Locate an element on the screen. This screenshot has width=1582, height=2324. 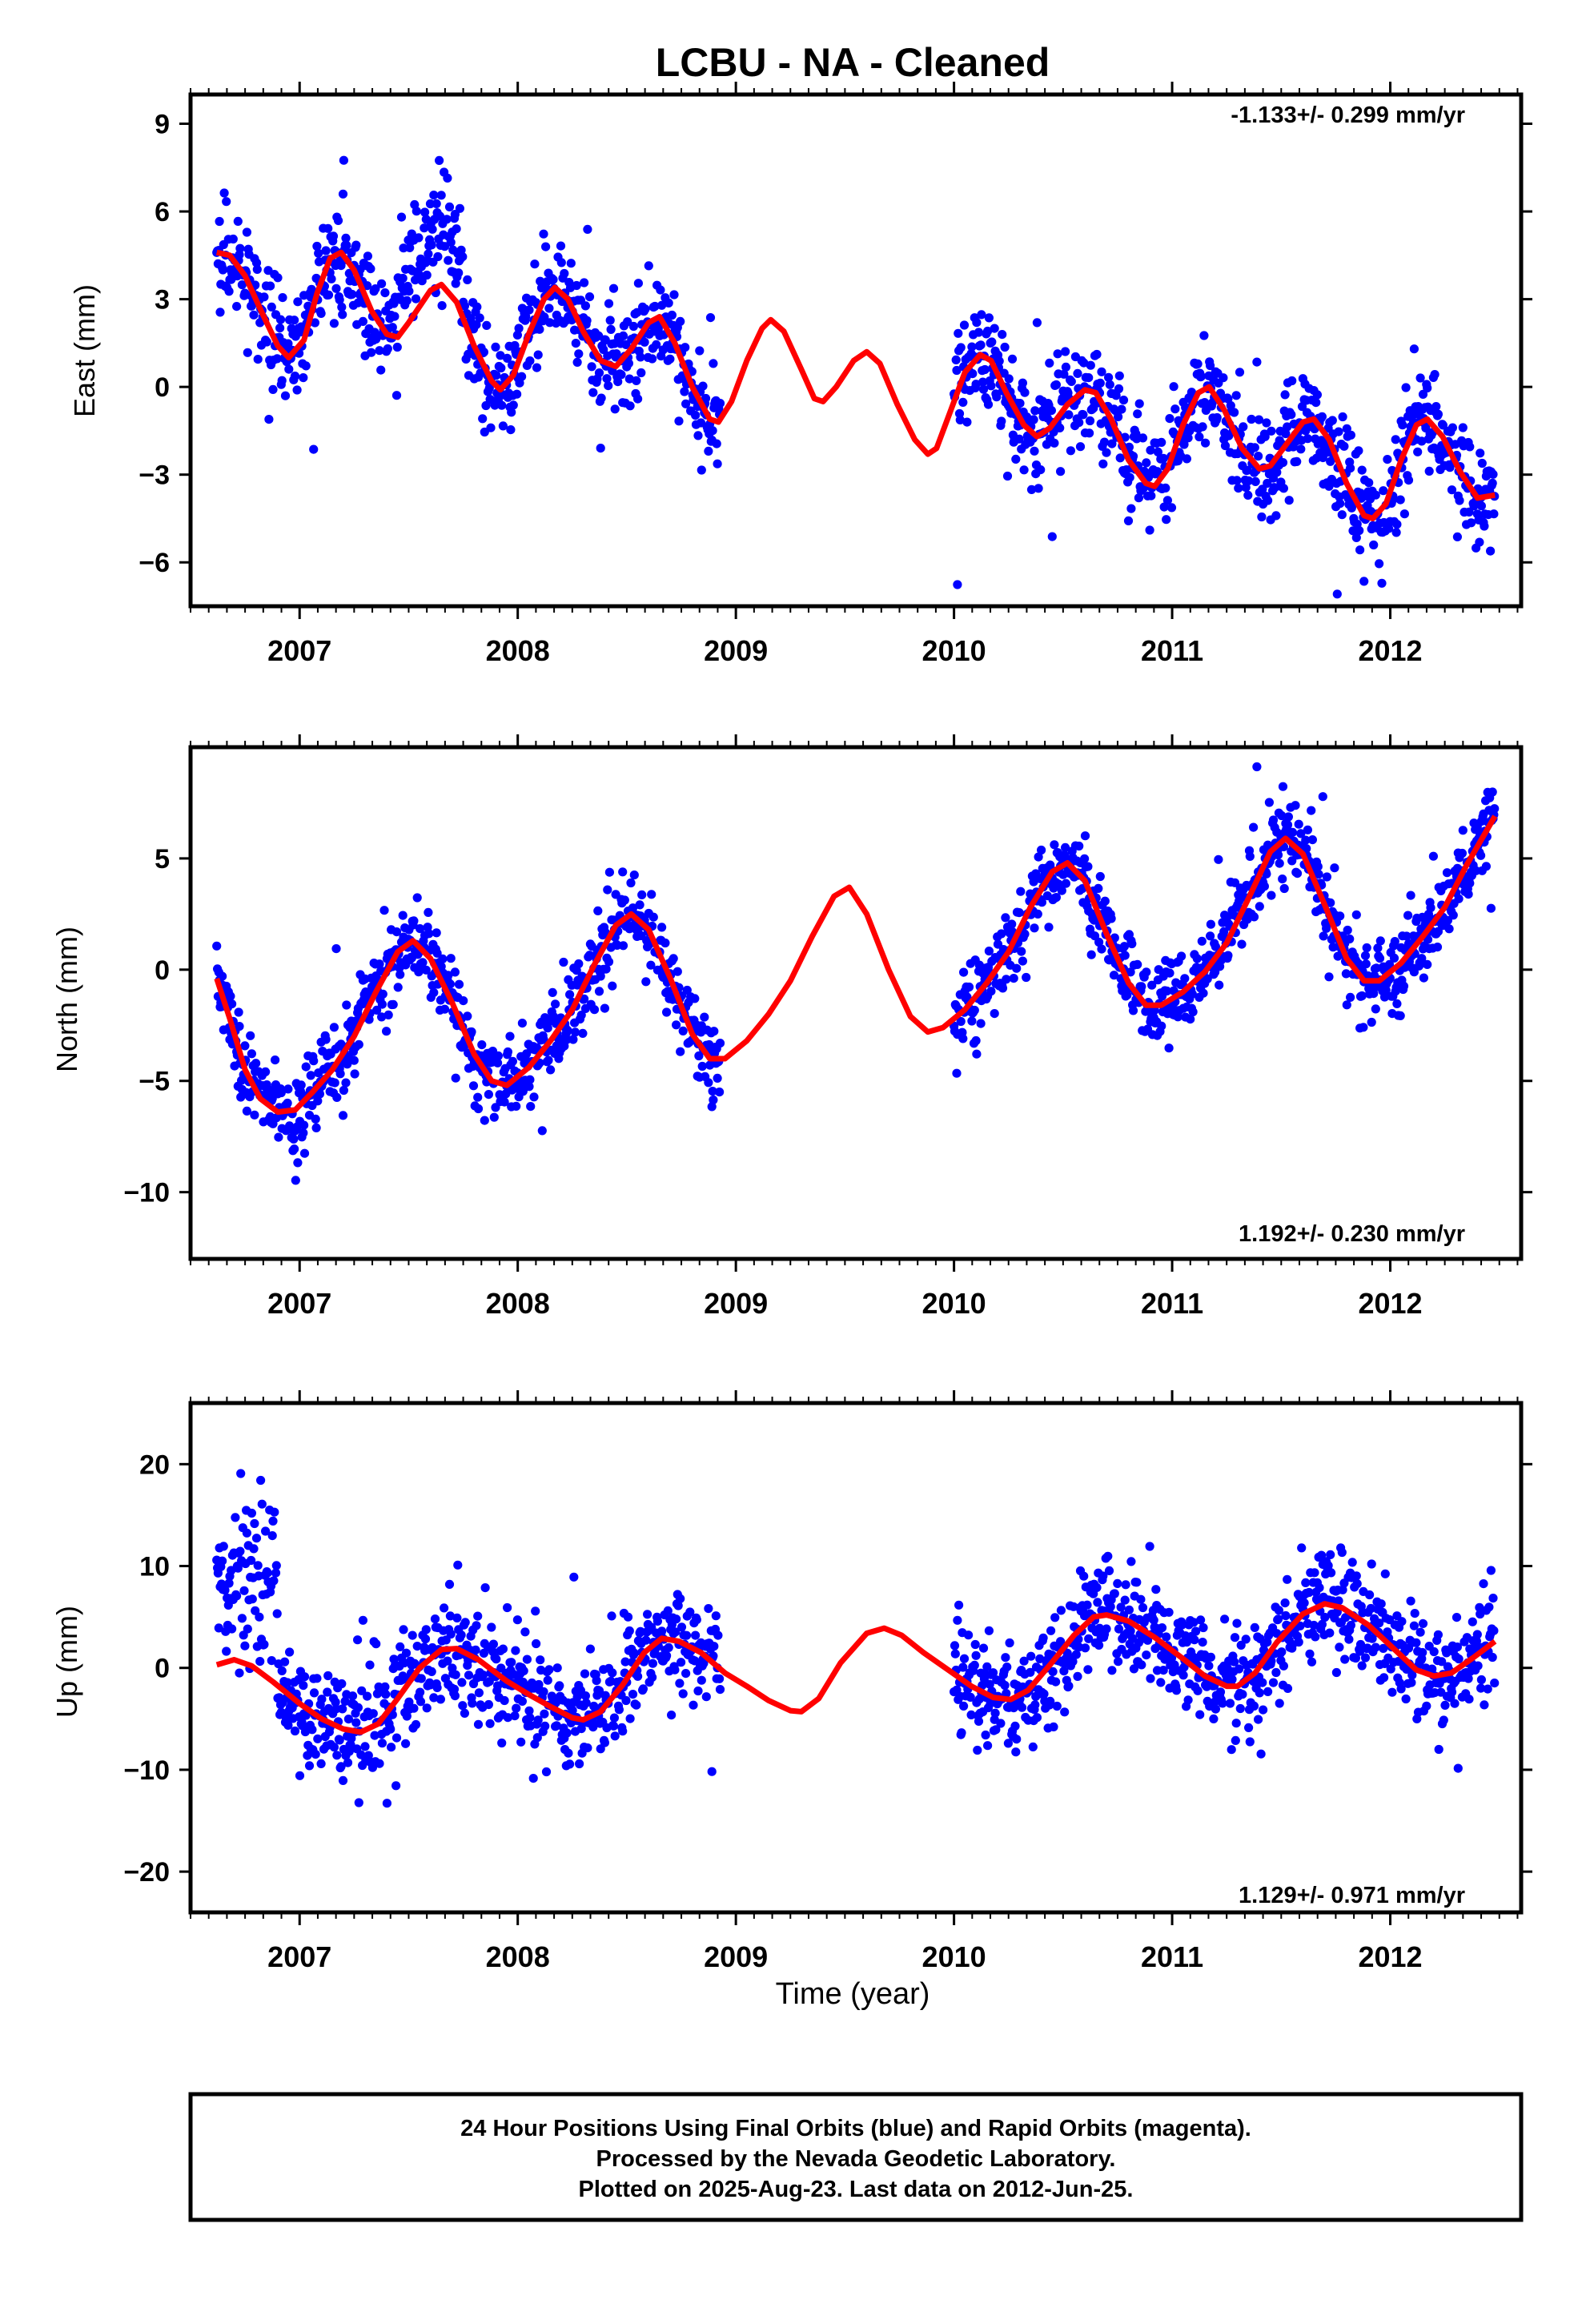
north-y-tick-label: 5 is located at coordinates (162, 859).